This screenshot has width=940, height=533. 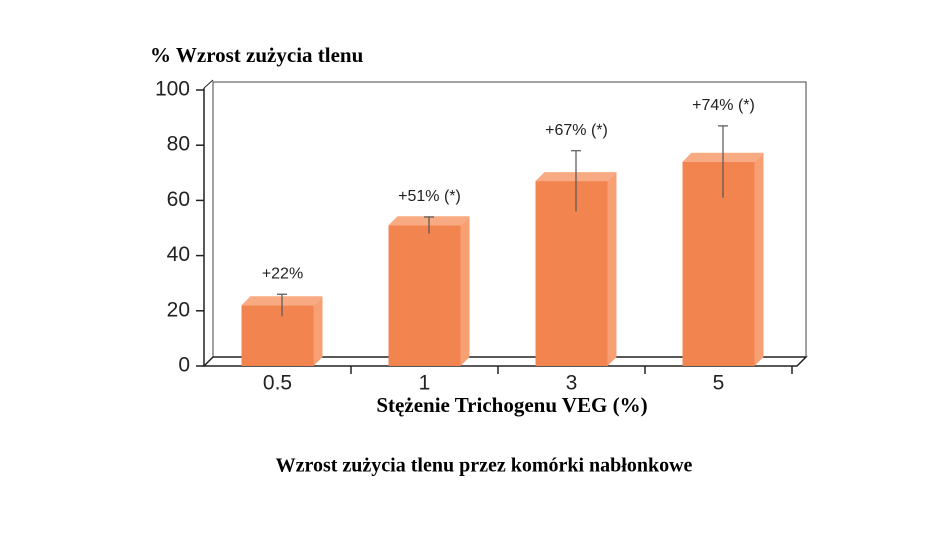 I want to click on value-label: +67% (*), so click(x=576, y=130).